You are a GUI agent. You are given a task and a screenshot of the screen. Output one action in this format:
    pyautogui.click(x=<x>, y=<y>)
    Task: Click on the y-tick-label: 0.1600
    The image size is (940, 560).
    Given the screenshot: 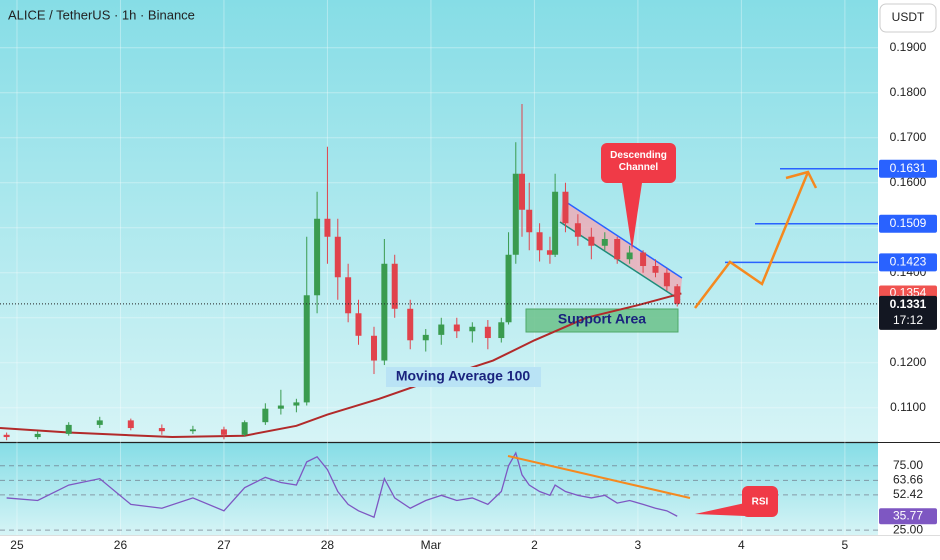 What is the action you would take?
    pyautogui.click(x=908, y=182)
    